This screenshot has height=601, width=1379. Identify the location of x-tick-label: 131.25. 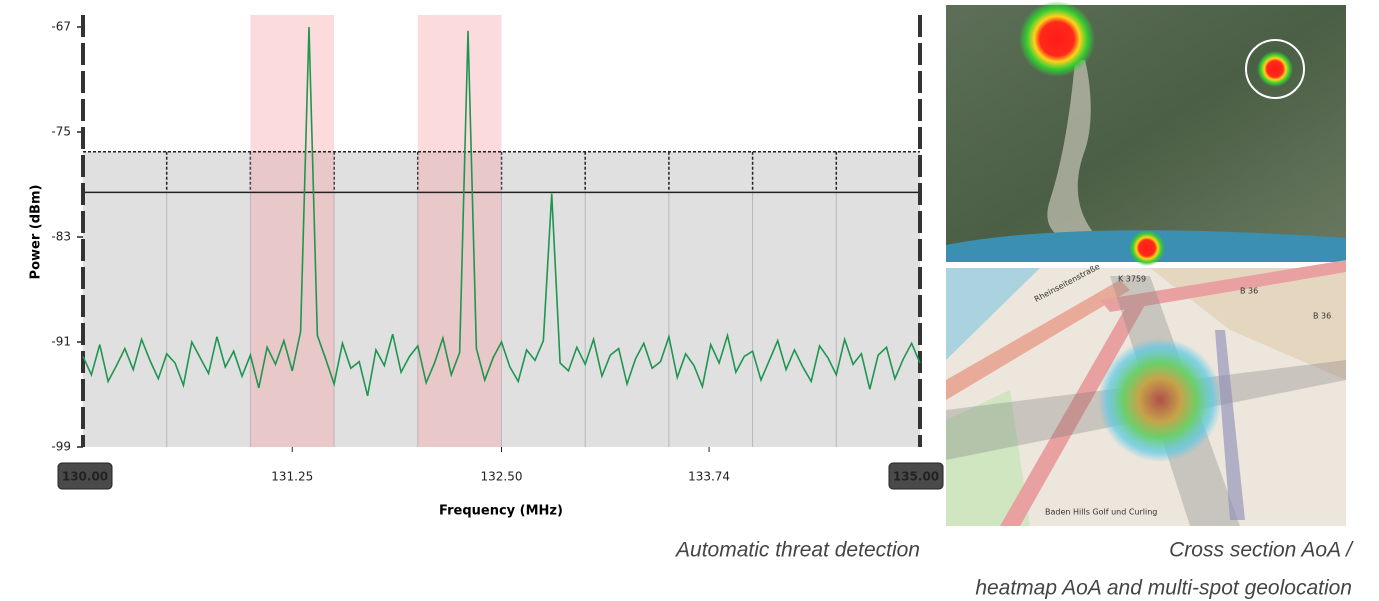
(292, 477).